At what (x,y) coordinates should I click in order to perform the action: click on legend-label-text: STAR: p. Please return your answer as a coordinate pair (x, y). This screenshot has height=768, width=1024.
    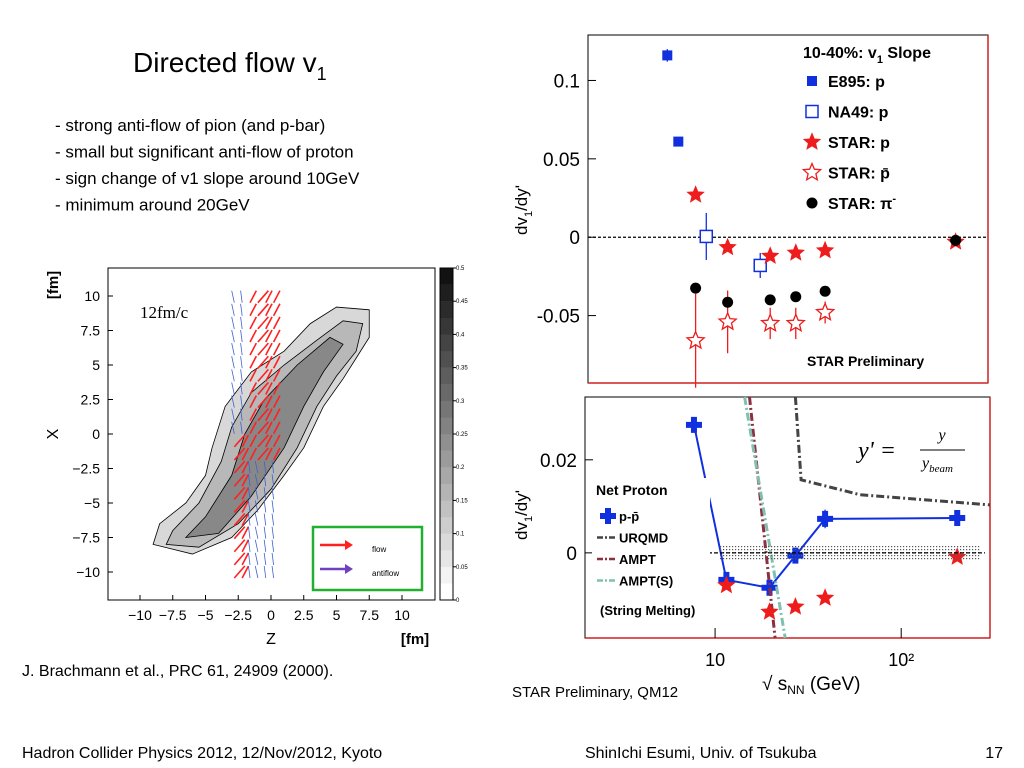
    Looking at the image, I should click on (859, 143).